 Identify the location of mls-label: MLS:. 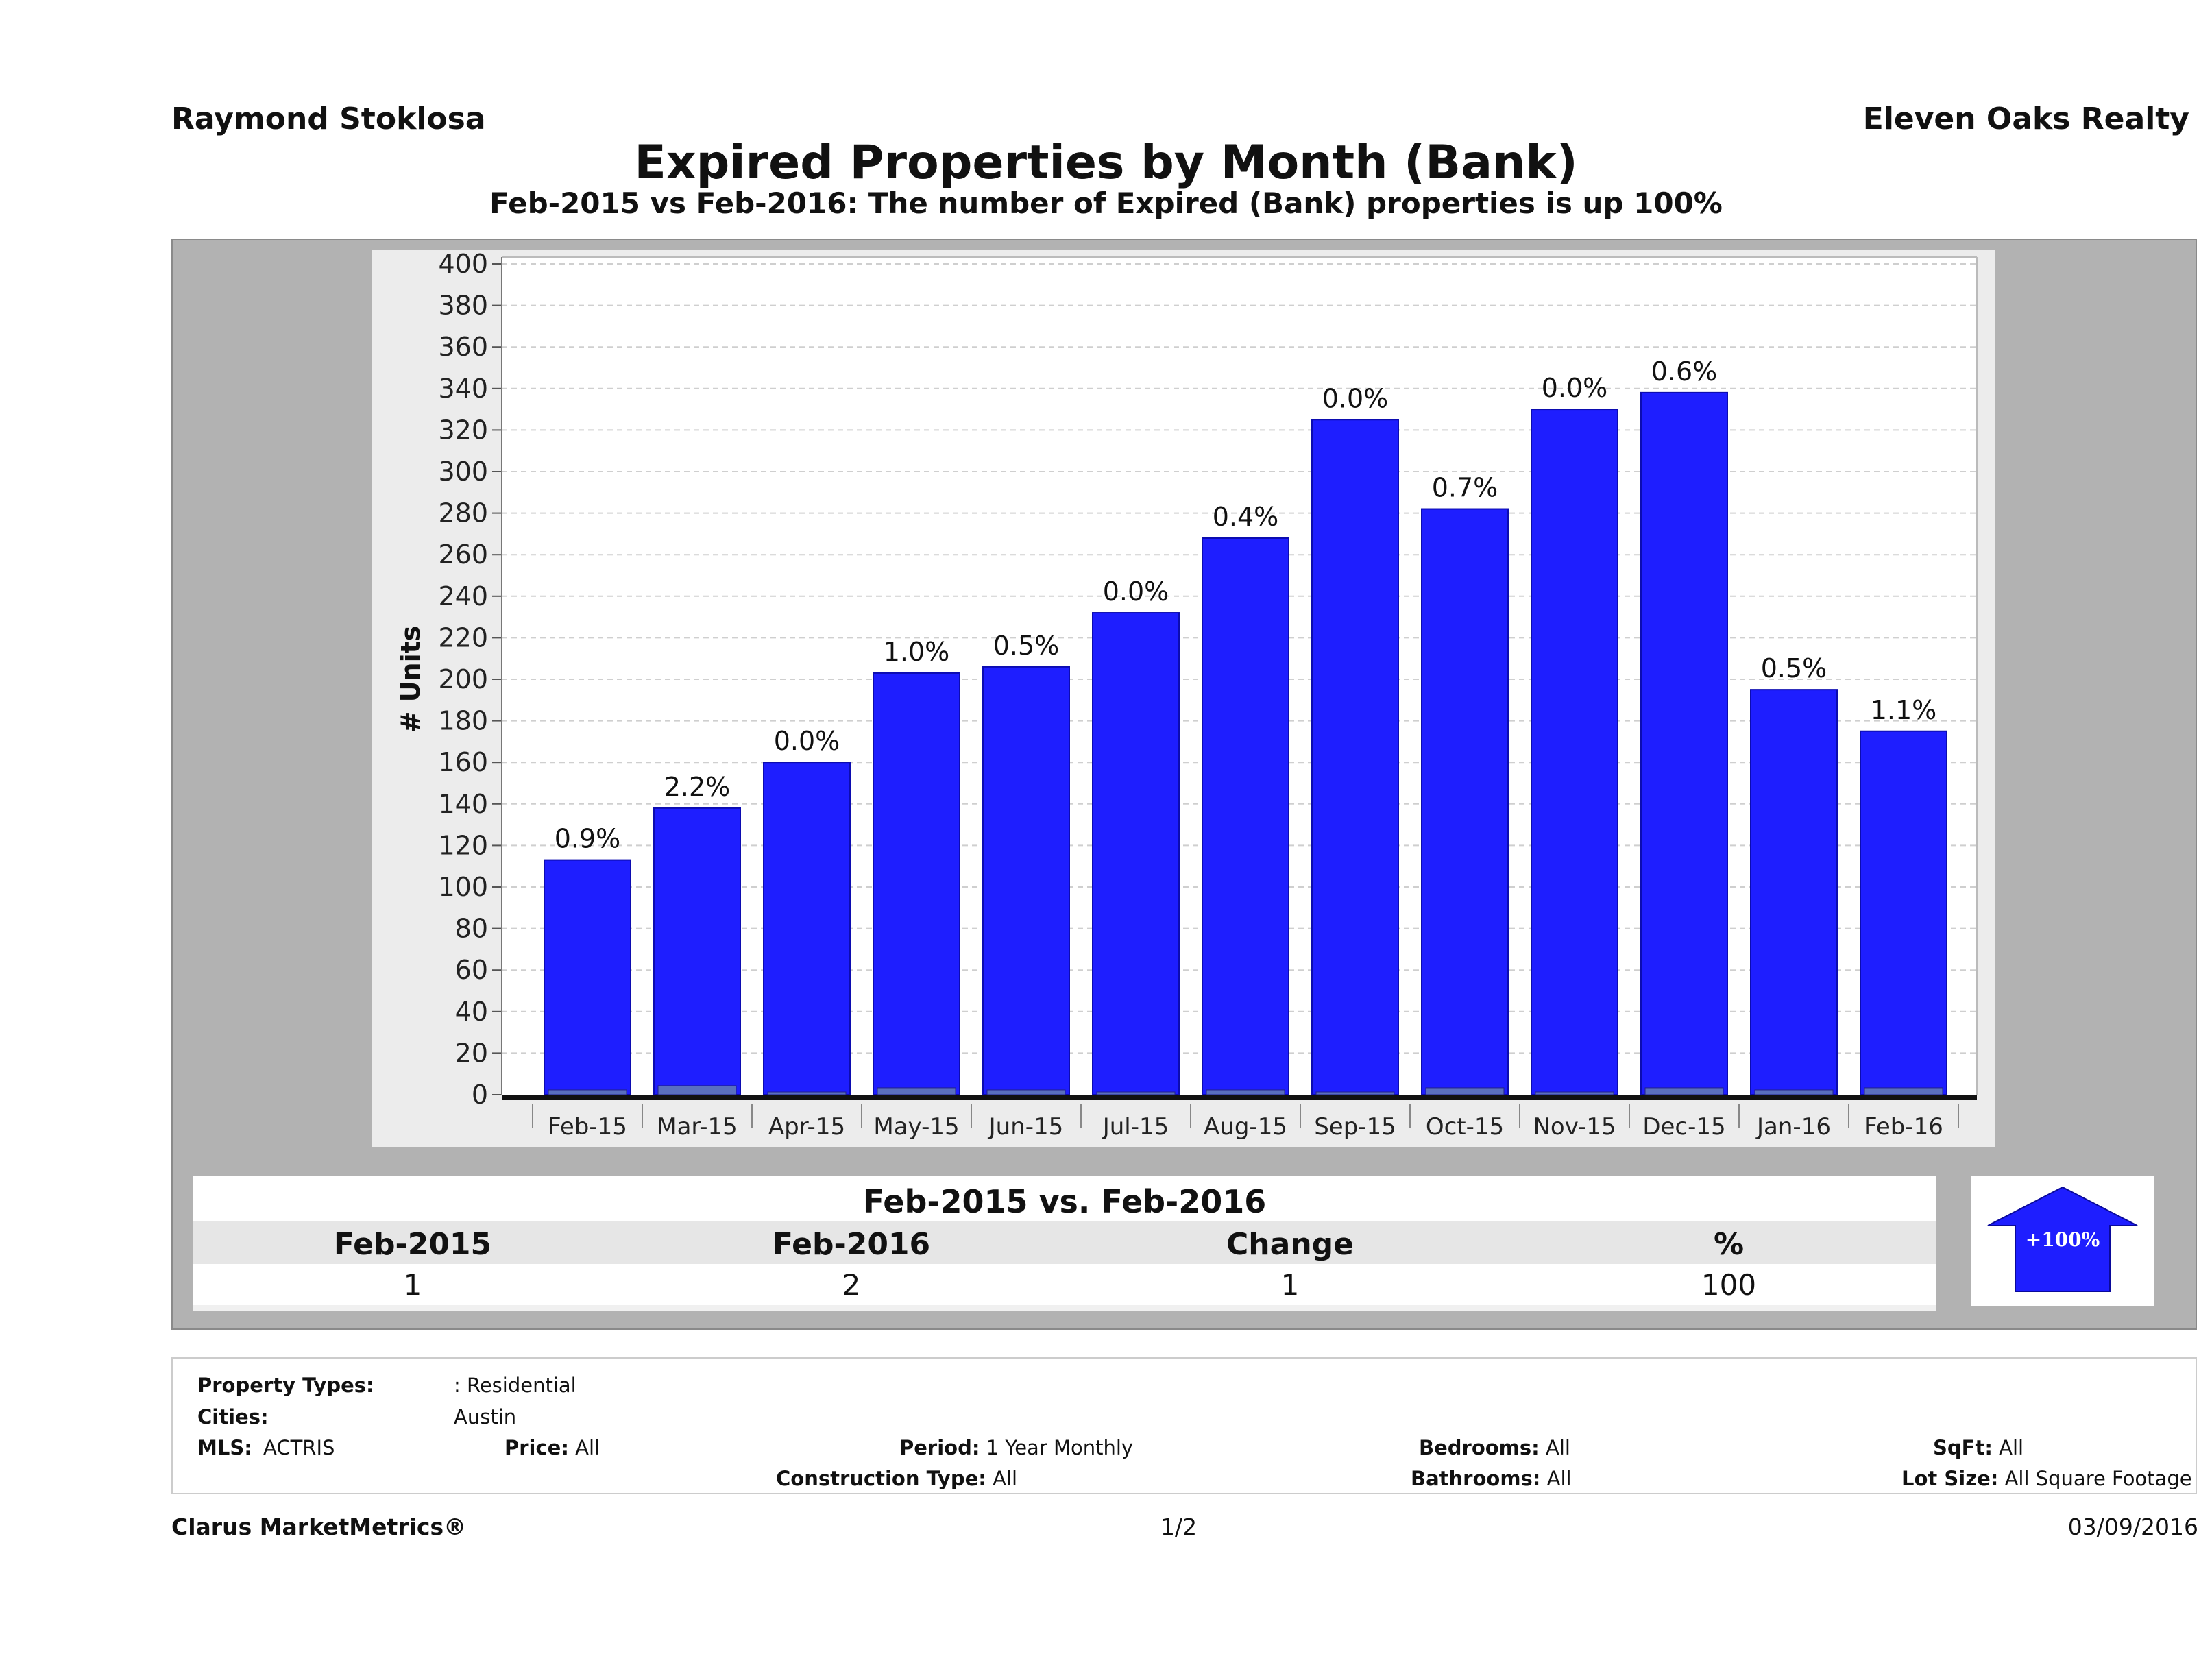
(224, 1447).